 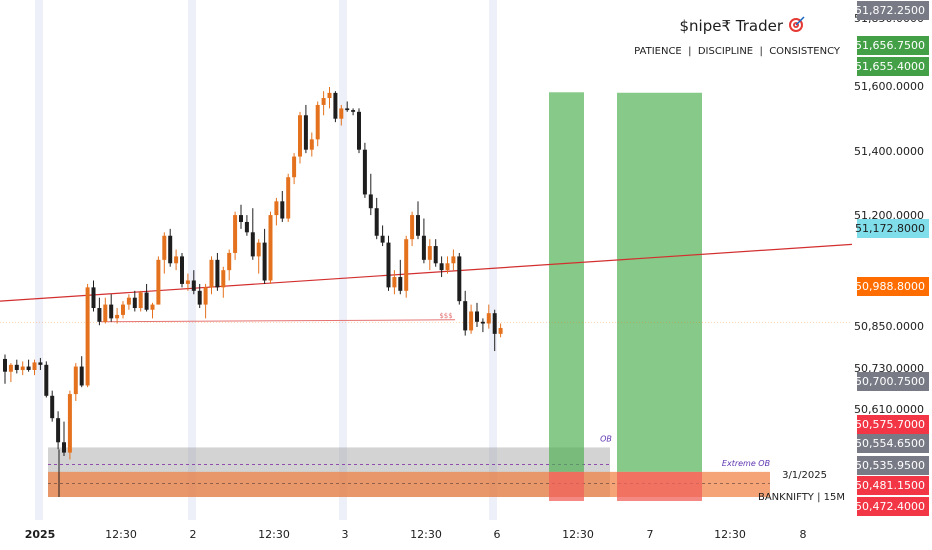 What do you see at coordinates (416, 534) in the screenshot?
I see `time-axis: 2025 12:30 2 12:30 3 12:30 6 12:30 7 12:30 8` at bounding box center [416, 534].